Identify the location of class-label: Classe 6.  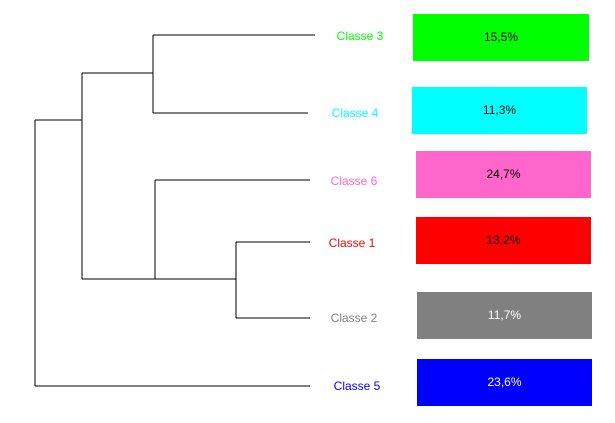
(354, 181).